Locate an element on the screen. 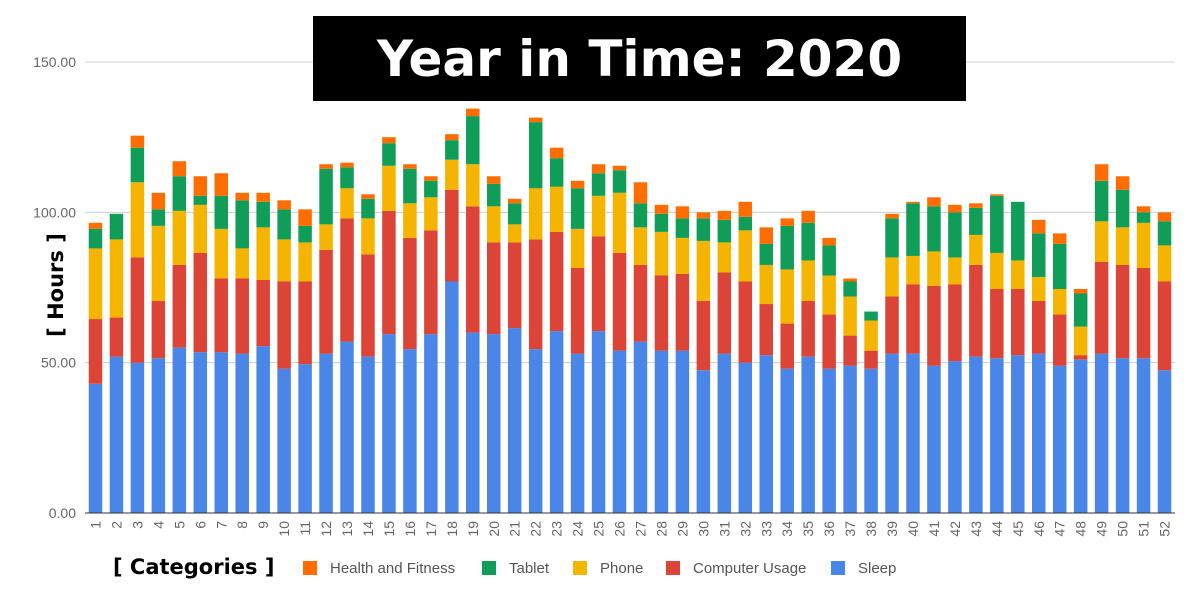  x-tick-label: 38 is located at coordinates (871, 529).